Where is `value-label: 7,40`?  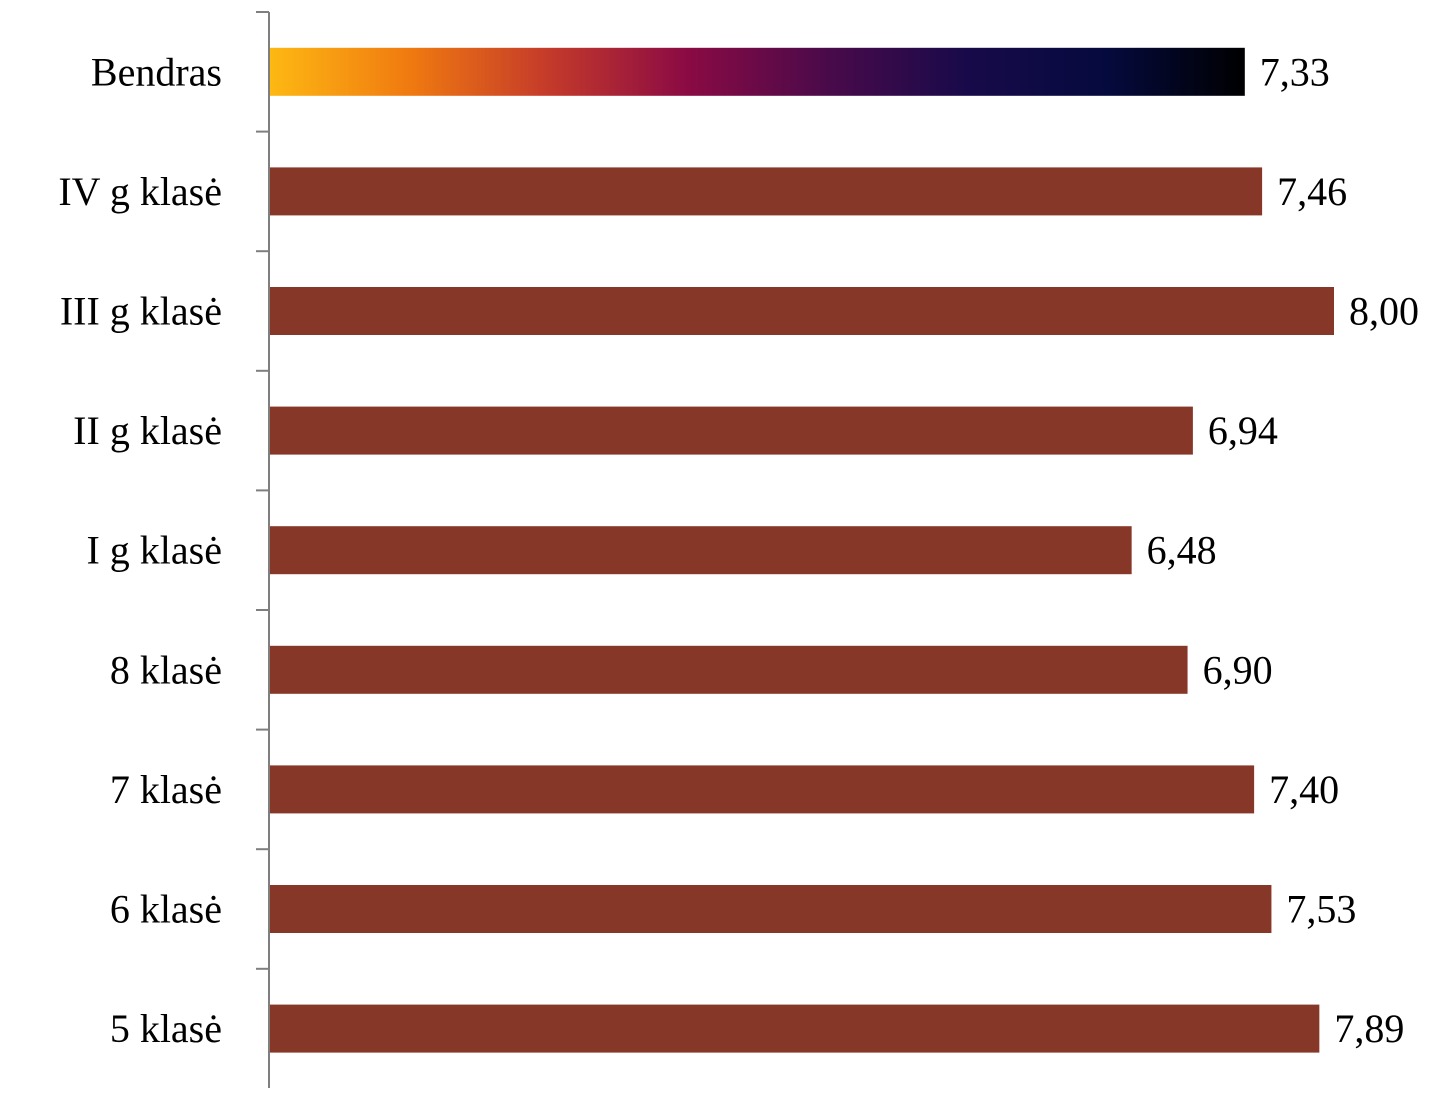
value-label: 7,40 is located at coordinates (1304, 789).